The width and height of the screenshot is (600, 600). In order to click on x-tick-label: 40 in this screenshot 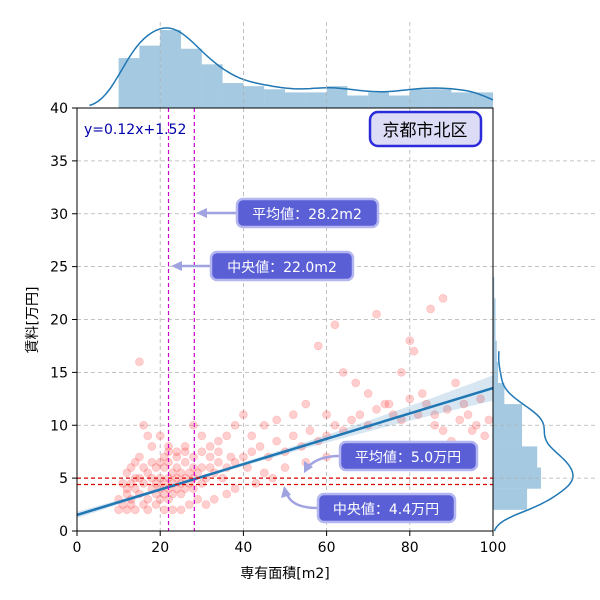, I will do `click(243, 548)`.